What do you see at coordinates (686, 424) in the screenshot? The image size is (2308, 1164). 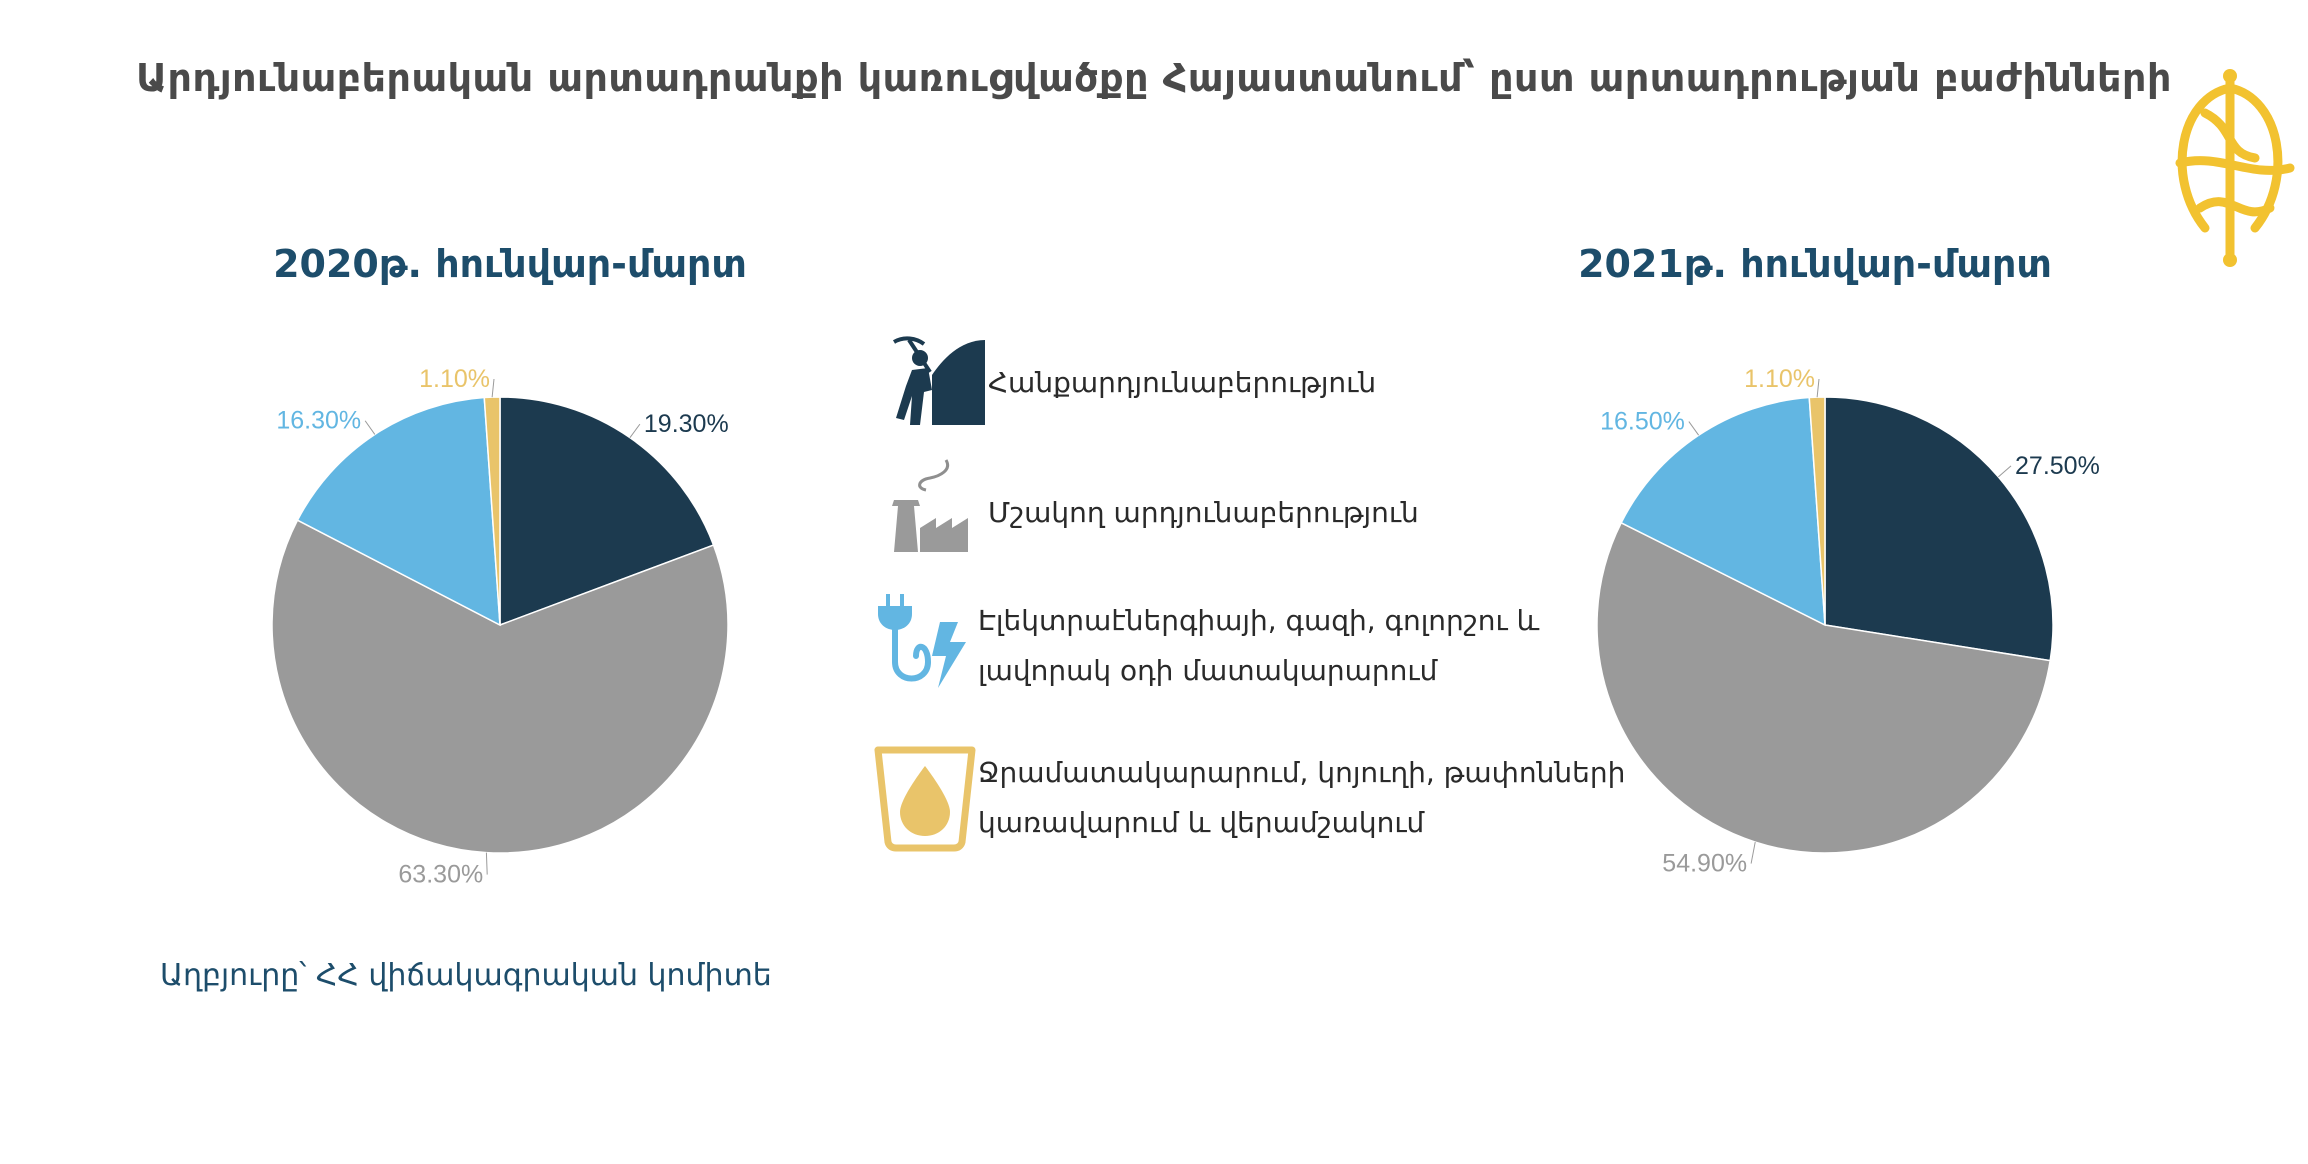 I see `pie-label-mining: 19.30%` at bounding box center [686, 424].